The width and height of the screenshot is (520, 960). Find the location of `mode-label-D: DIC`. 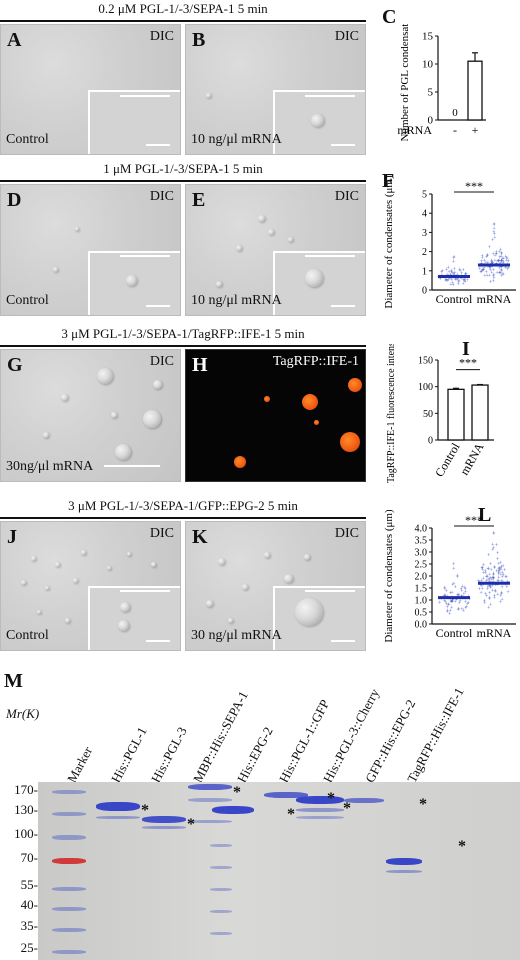

mode-label-D: DIC is located at coordinates (161, 196).